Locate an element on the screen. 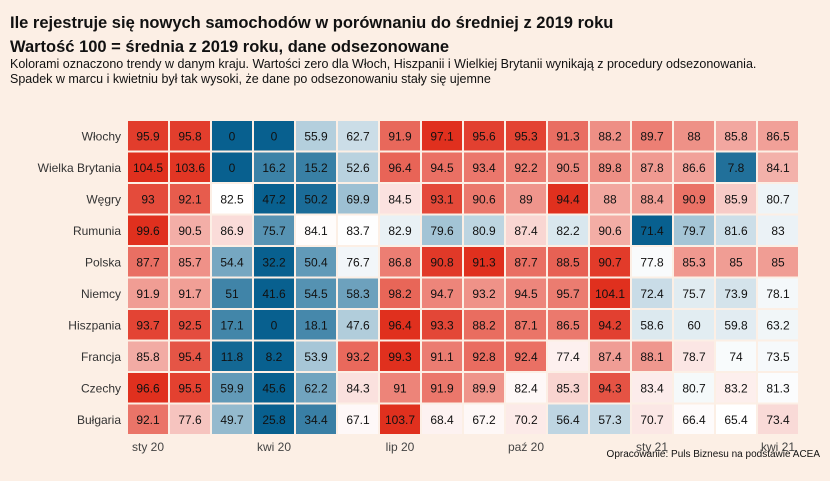 The width and height of the screenshot is (830, 481). cell-value-label: 7.8 is located at coordinates (736, 168).